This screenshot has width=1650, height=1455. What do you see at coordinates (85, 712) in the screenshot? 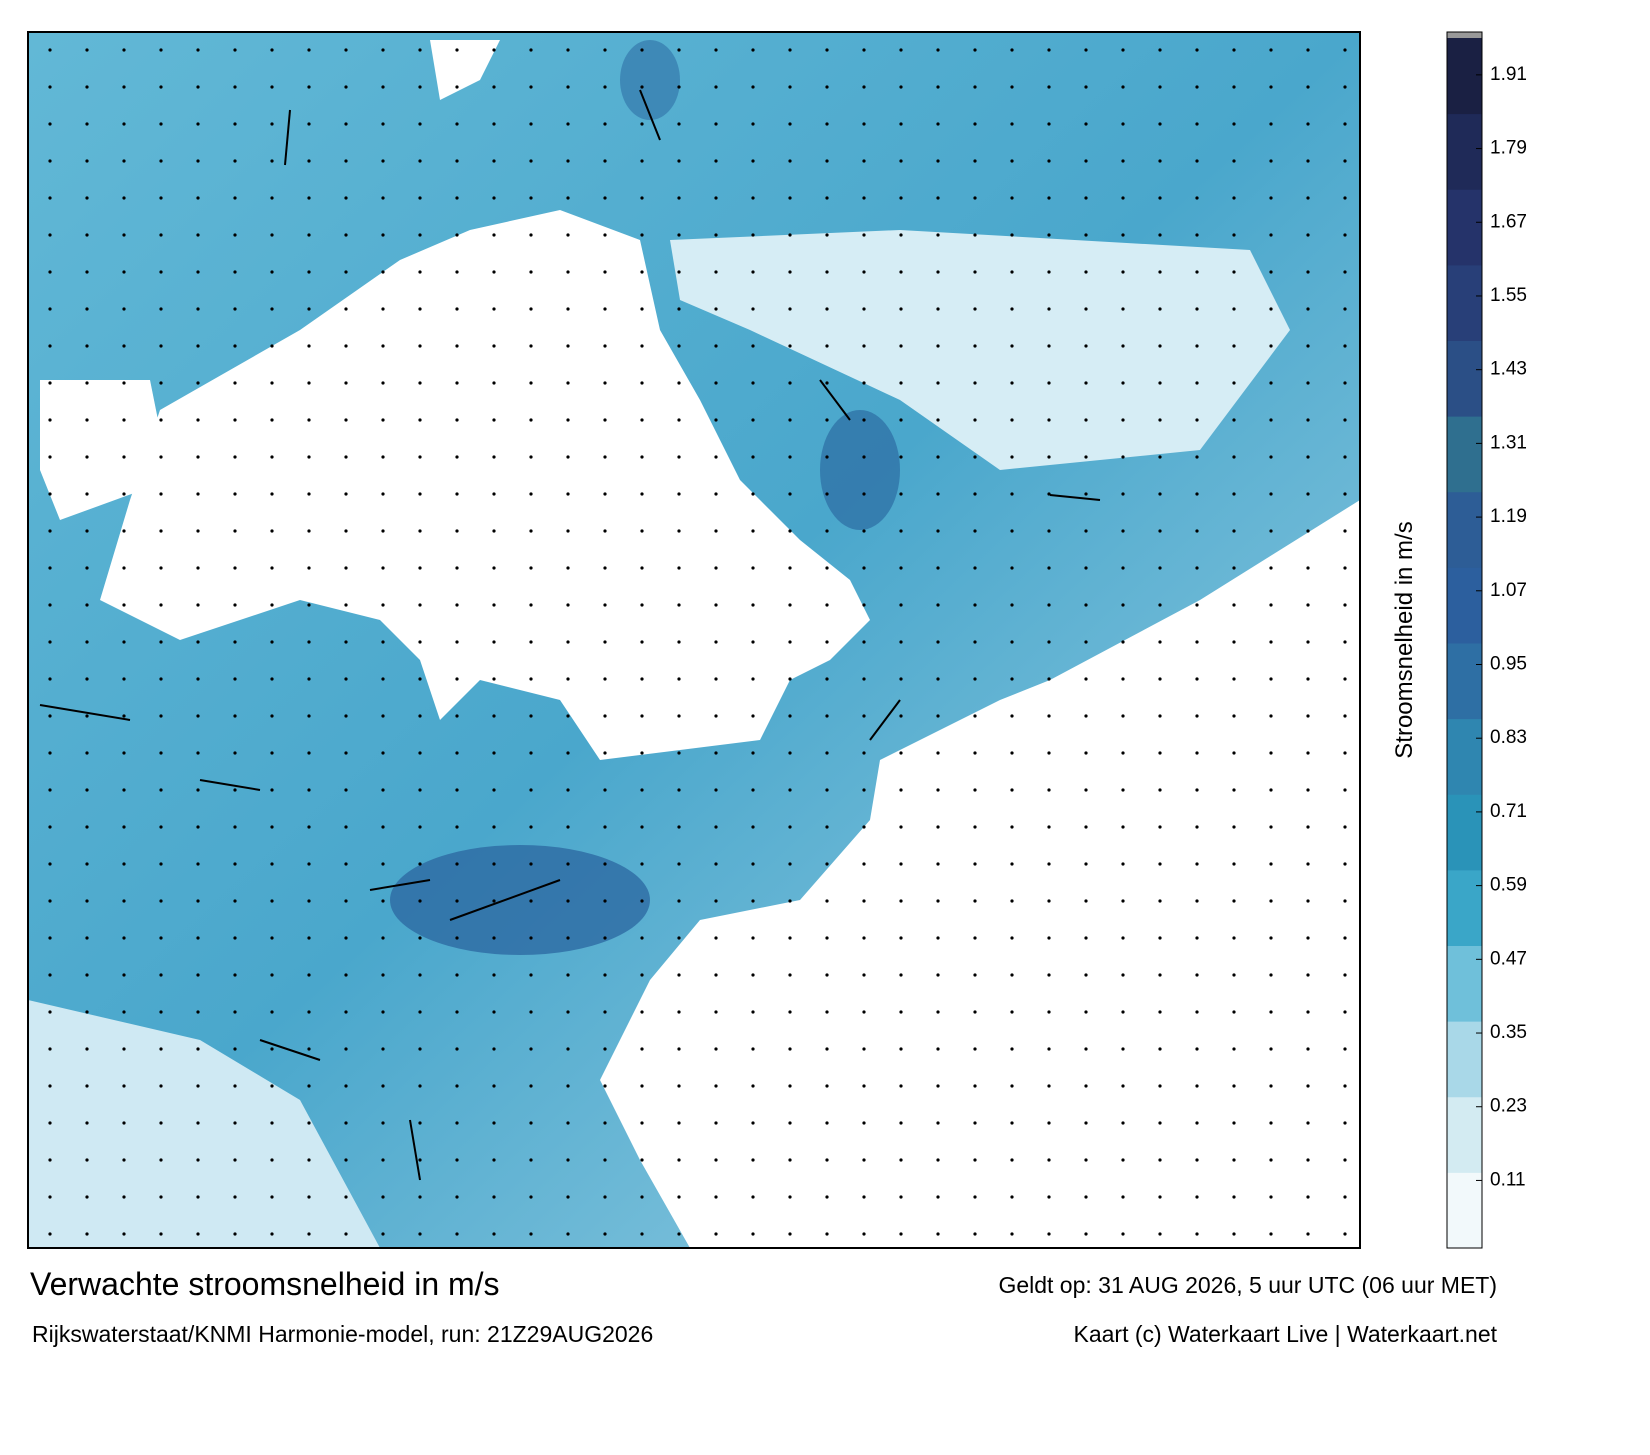
I see `current-arrow` at bounding box center [85, 712].